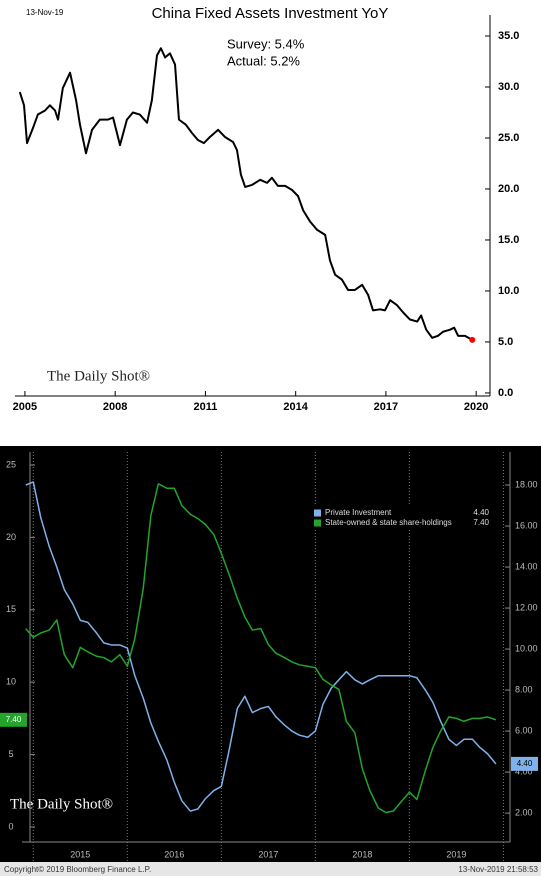 Image resolution: width=541 pixels, height=876 pixels. I want to click on y2-tick-label: 2.00, so click(524, 812).